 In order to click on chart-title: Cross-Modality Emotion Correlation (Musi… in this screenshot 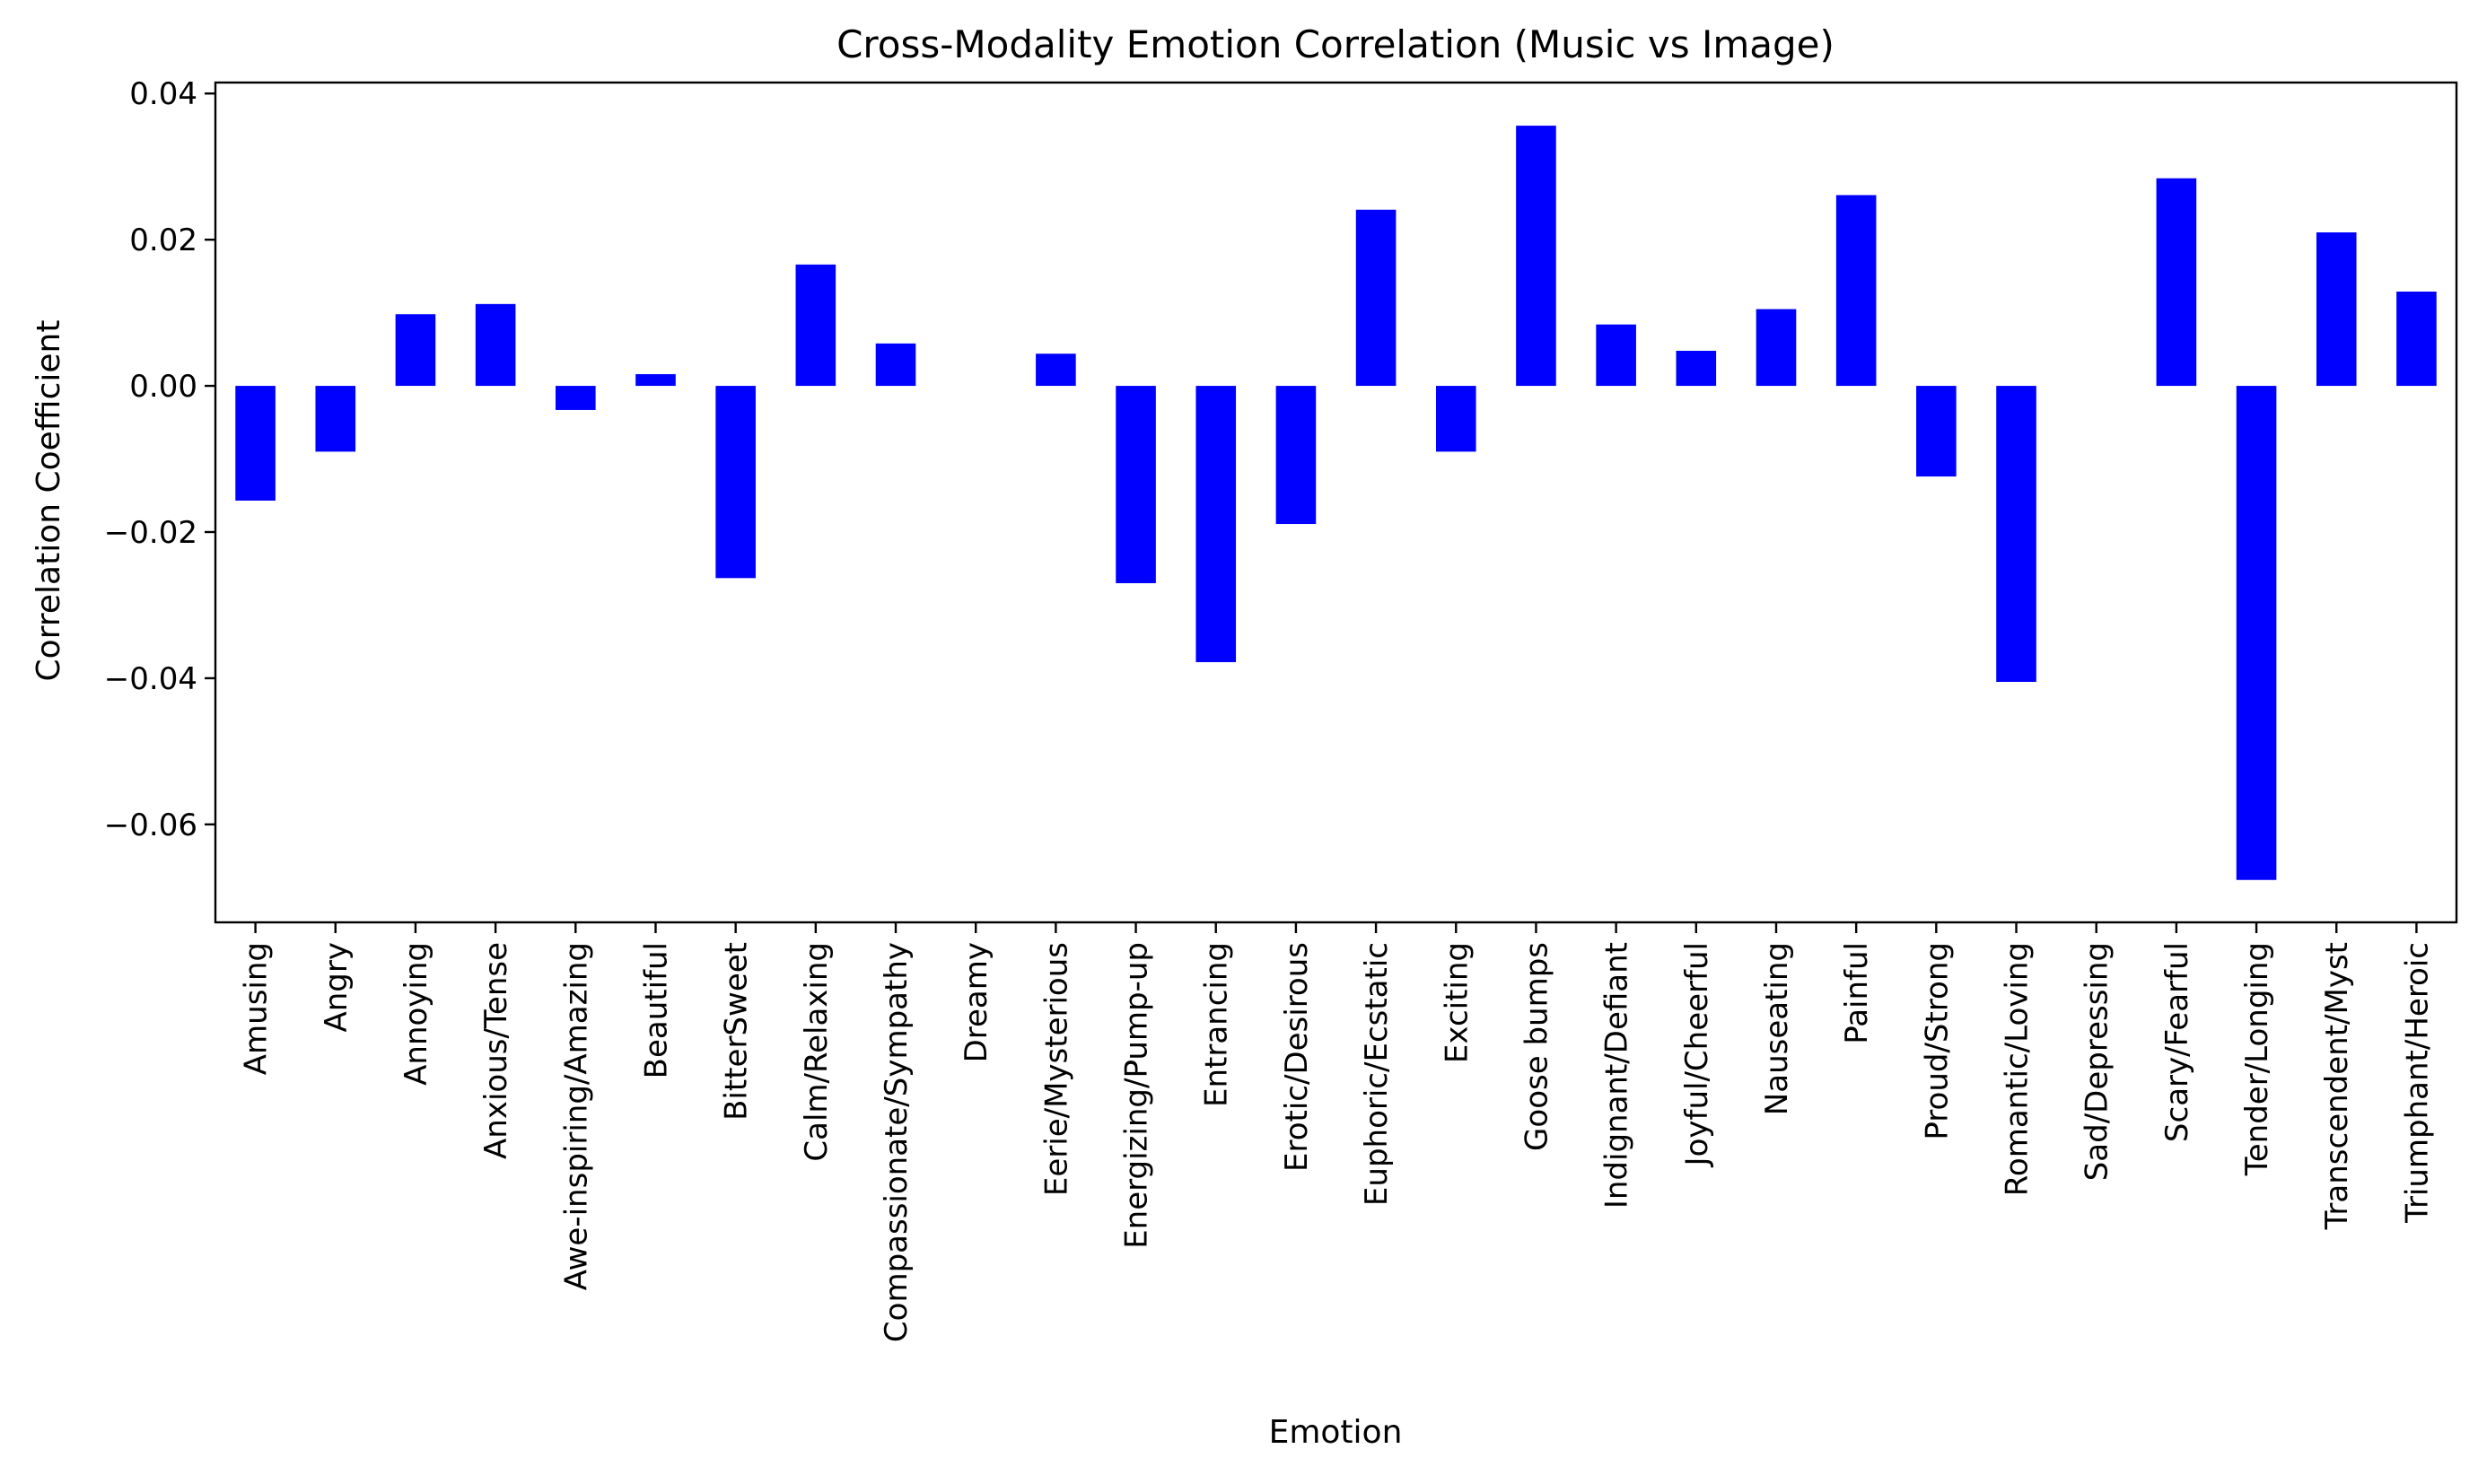, I will do `click(1335, 44)`.